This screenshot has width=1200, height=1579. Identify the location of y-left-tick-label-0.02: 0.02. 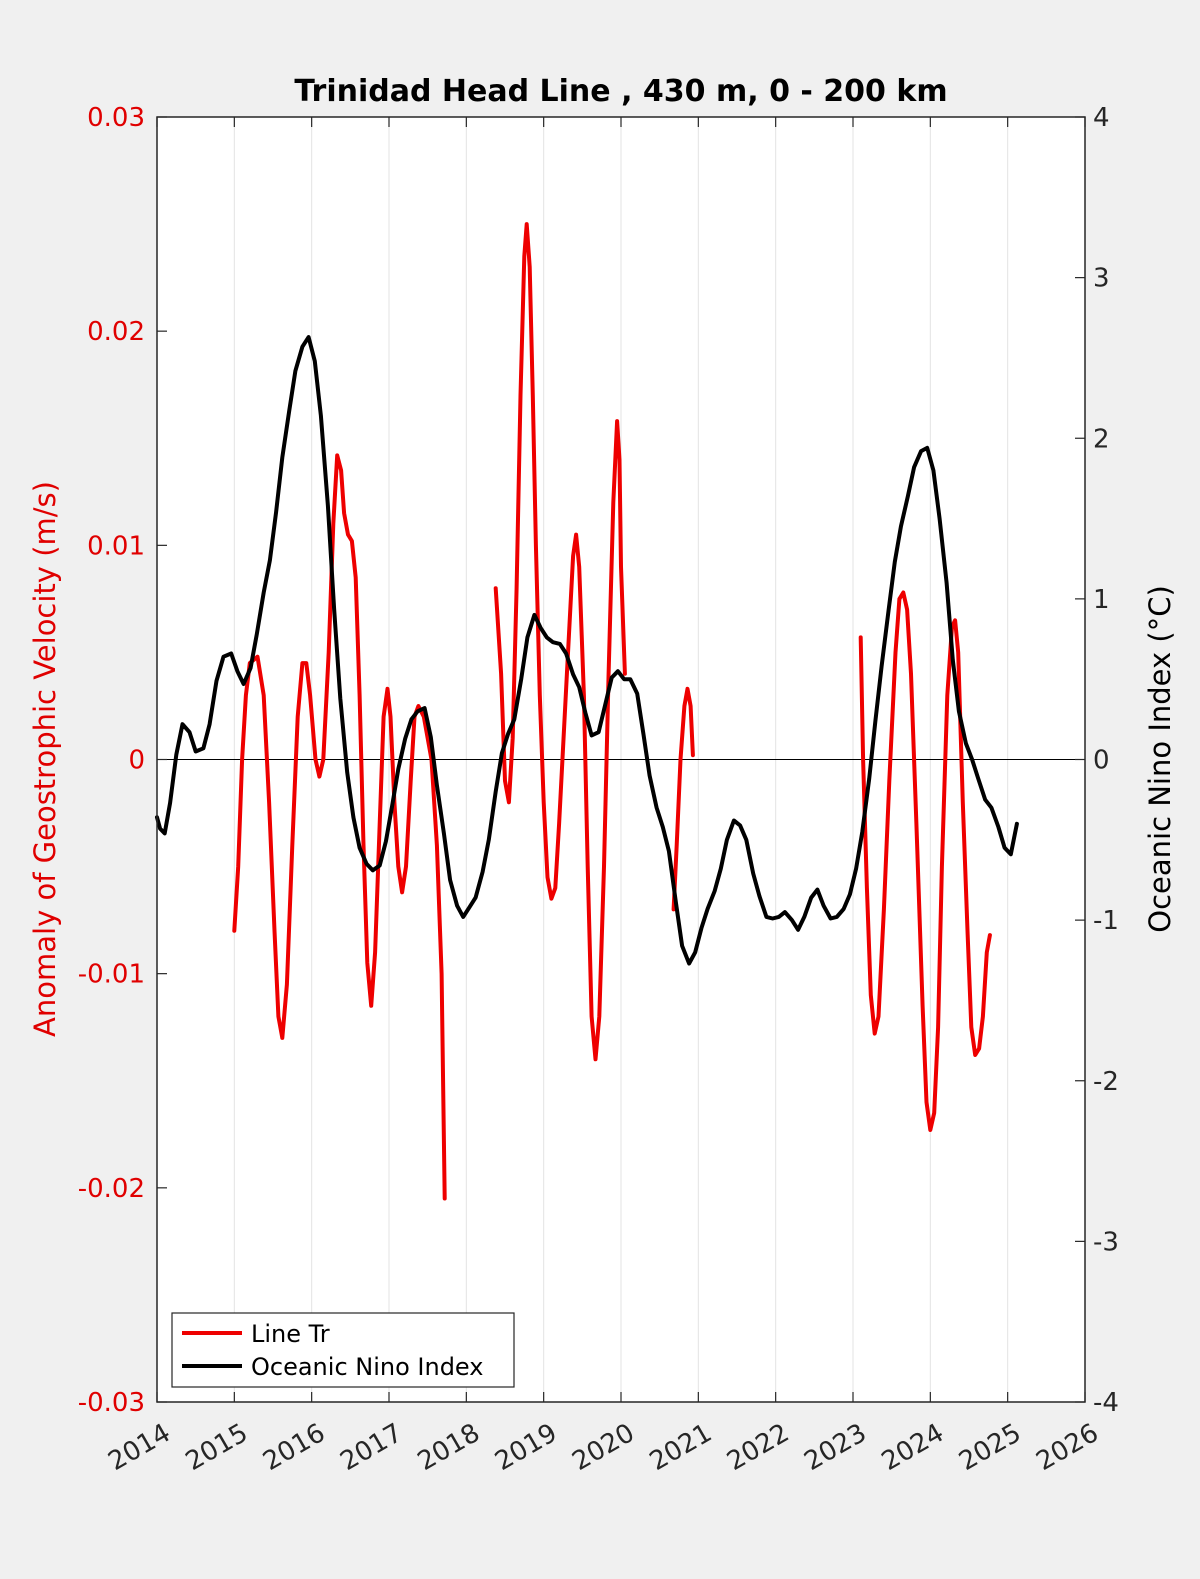
(116, 332).